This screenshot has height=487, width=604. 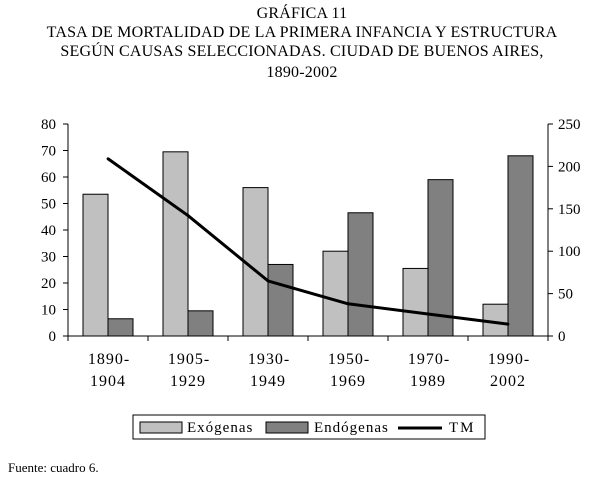 I want to click on x-tick-label: 1949, so click(x=268, y=381).